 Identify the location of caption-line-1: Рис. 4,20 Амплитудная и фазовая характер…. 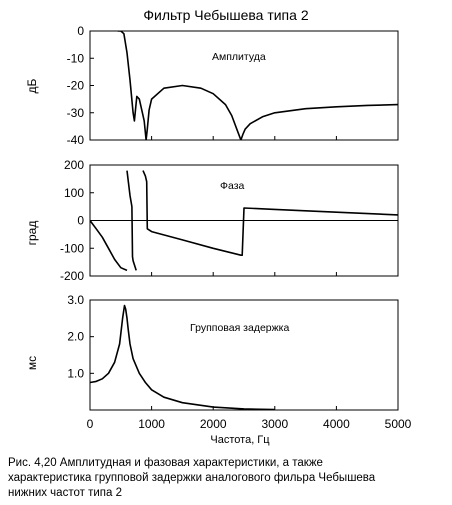
(165, 463).